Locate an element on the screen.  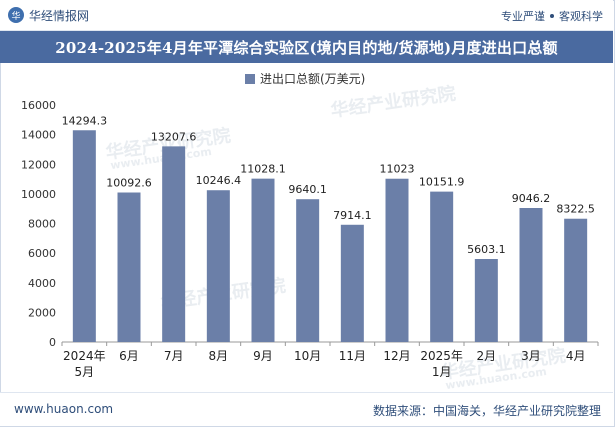
x-tick-label: 2025年 1月 is located at coordinates (441, 364).